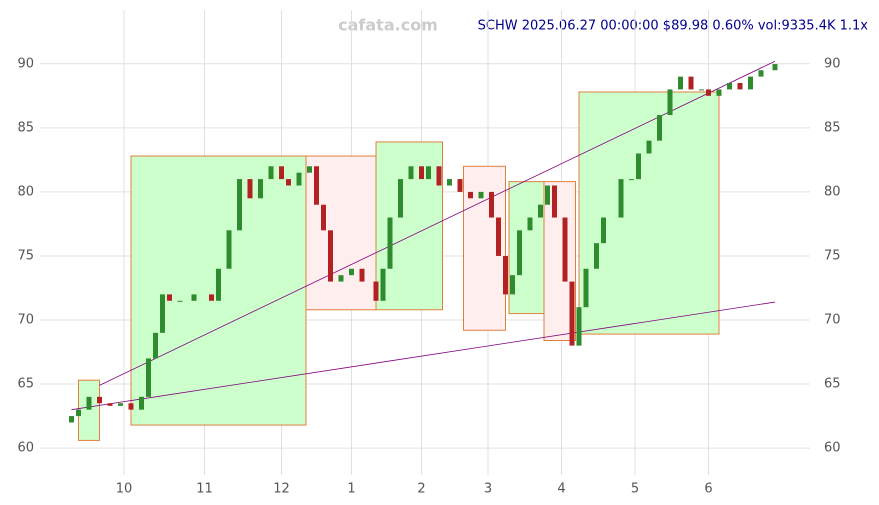 The height and width of the screenshot is (505, 879). What do you see at coordinates (388, 25) in the screenshot?
I see `watermark: cafata.com` at bounding box center [388, 25].